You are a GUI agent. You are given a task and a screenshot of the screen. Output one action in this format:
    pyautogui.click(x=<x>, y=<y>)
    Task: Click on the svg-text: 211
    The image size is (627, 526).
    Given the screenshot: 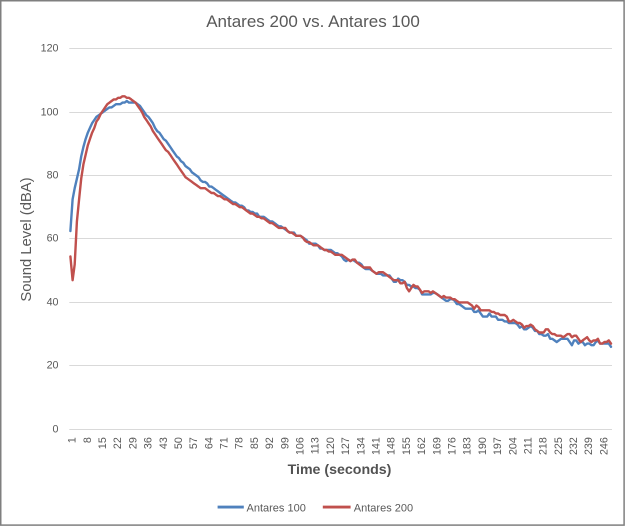 What is the action you would take?
    pyautogui.click(x=528, y=445)
    